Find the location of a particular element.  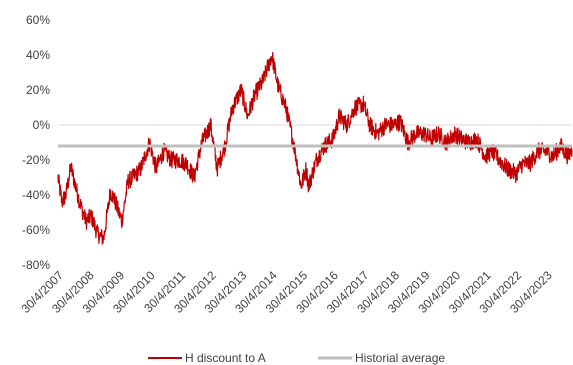

y-tick-label: -20% is located at coordinates (36, 160).